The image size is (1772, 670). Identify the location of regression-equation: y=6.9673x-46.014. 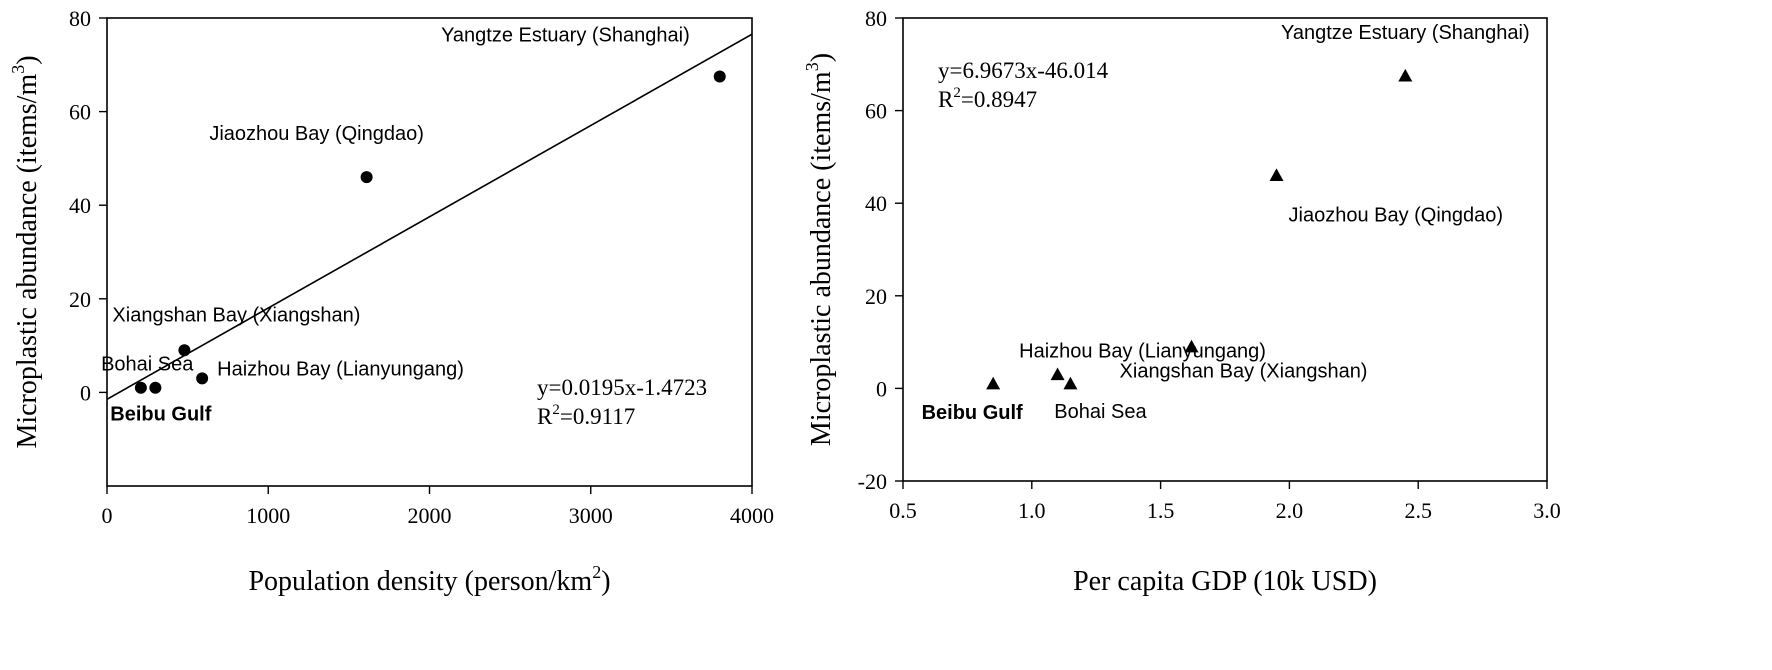
(1023, 70).